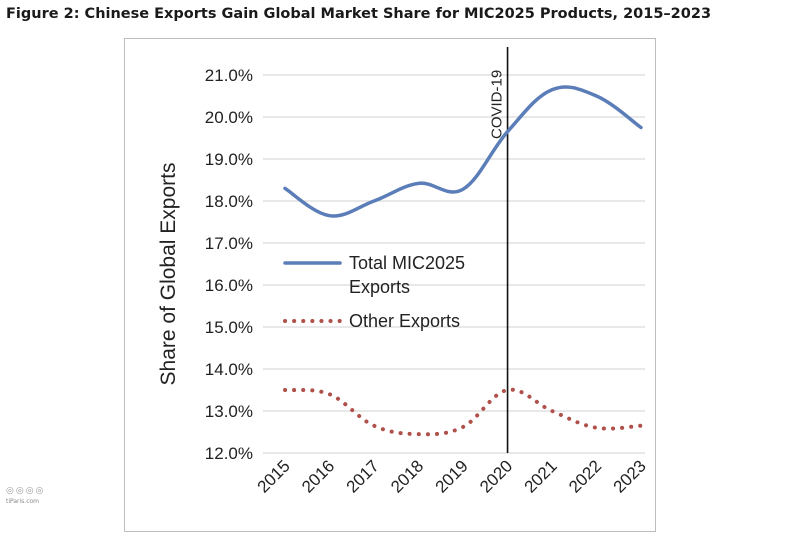  What do you see at coordinates (229, 201) in the screenshot?
I see `y-tick-label: 18.0%` at bounding box center [229, 201].